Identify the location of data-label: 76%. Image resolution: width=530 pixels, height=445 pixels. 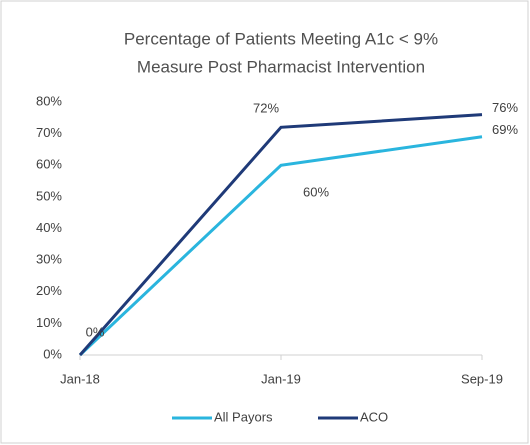
(505, 107).